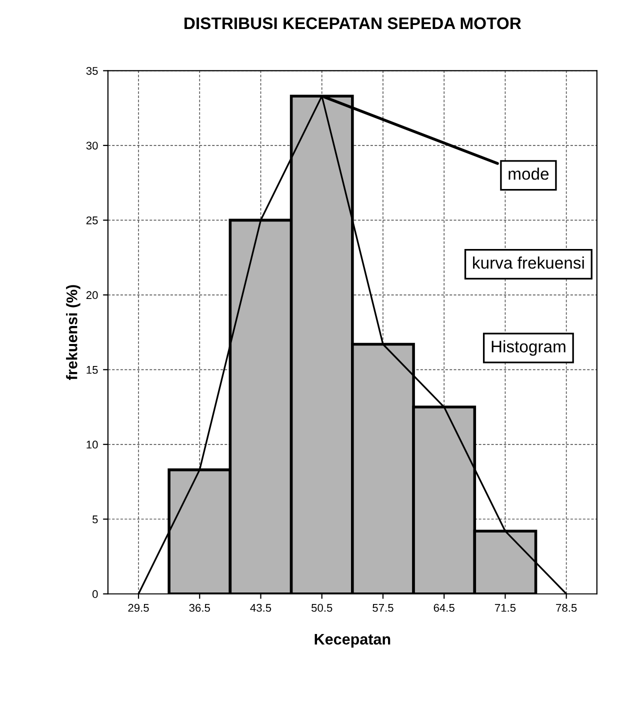 Image resolution: width=635 pixels, height=707 pixels. Describe the element at coordinates (353, 23) in the screenshot. I see `chart-title: DISTRIBUSI KECEPATAN SEPEDA MOTOR` at that location.